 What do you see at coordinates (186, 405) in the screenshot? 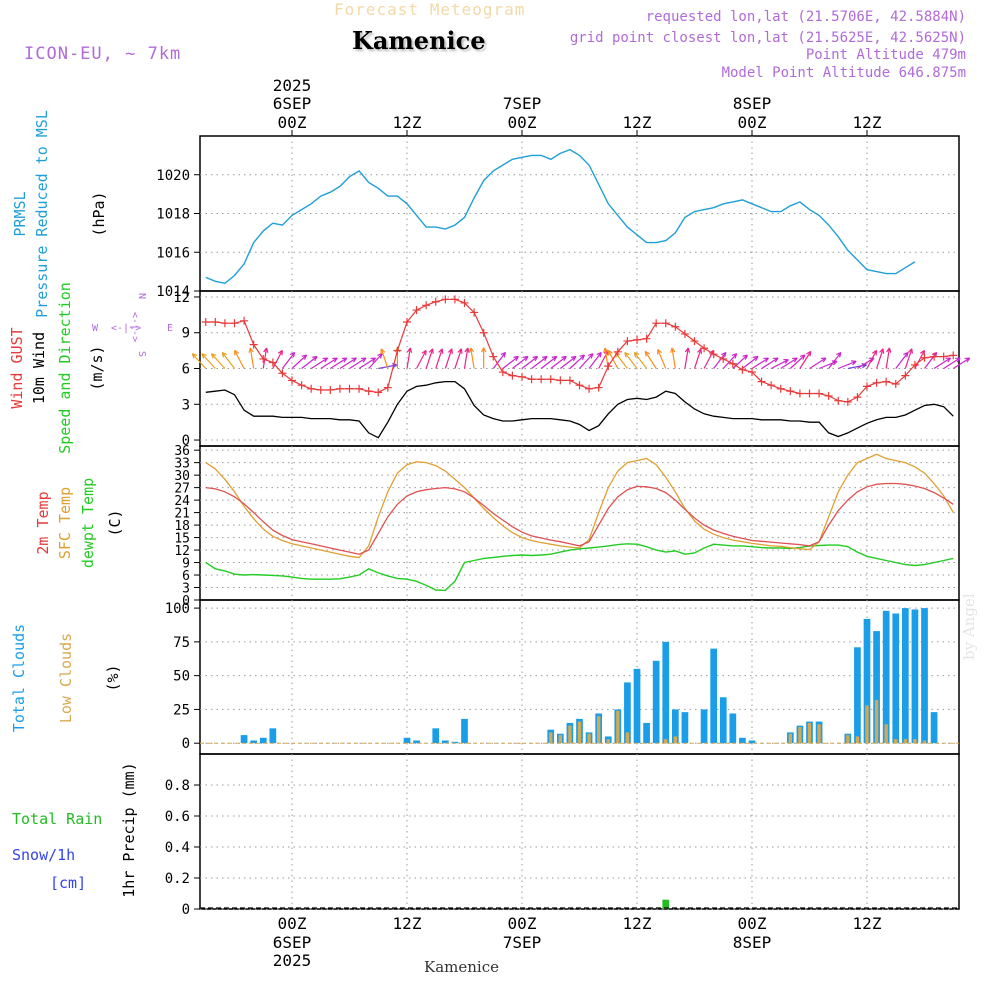
I see `y-tick-label: 3` at bounding box center [186, 405].